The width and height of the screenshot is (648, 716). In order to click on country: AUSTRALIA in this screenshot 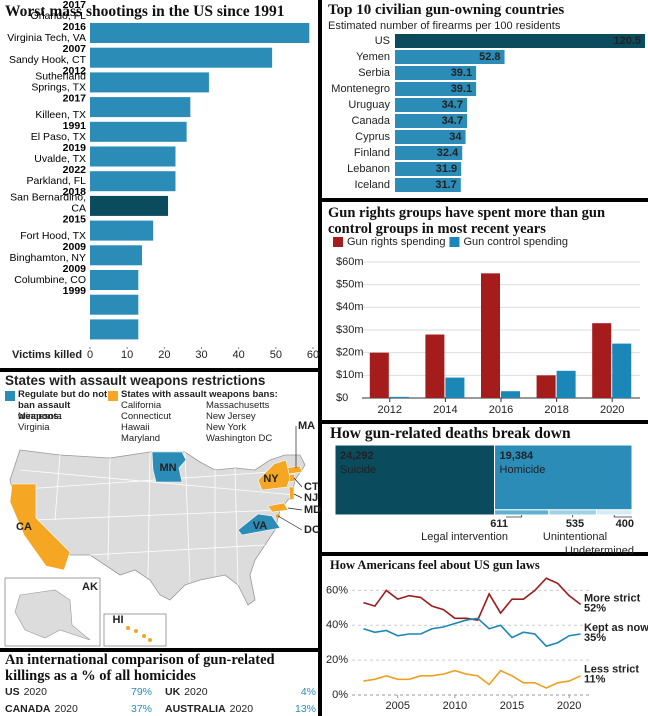, I will do `click(195, 709)`.